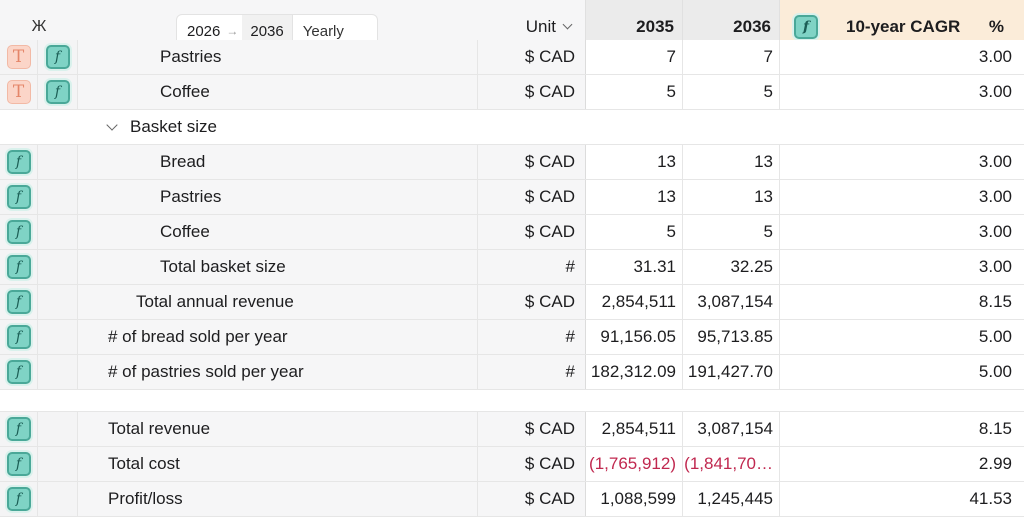 This screenshot has width=1024, height=526. Describe the element at coordinates (902, 464) in the screenshot. I see `cagr-cell: 2.99` at that location.